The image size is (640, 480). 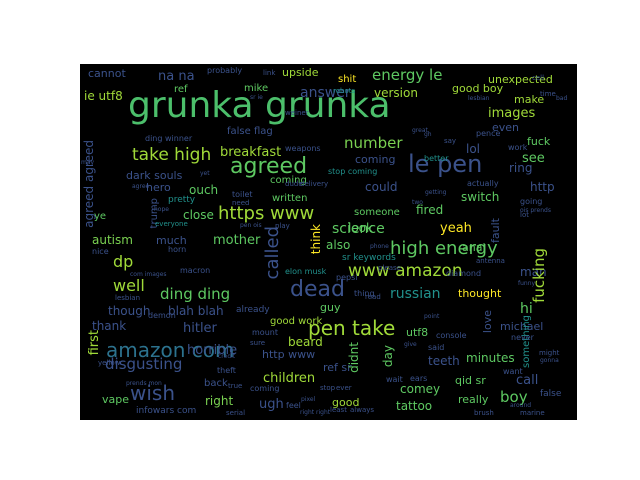 I want to click on cloud-word: even, so click(x=506, y=127).